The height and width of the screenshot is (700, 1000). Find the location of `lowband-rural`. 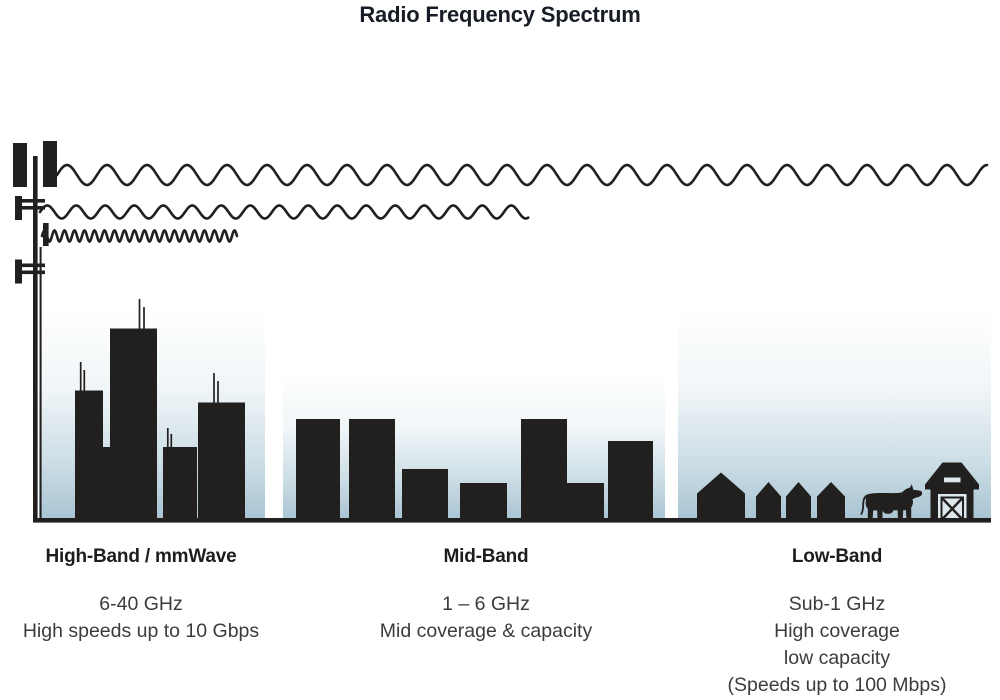

lowband-rural is located at coordinates (838, 491).